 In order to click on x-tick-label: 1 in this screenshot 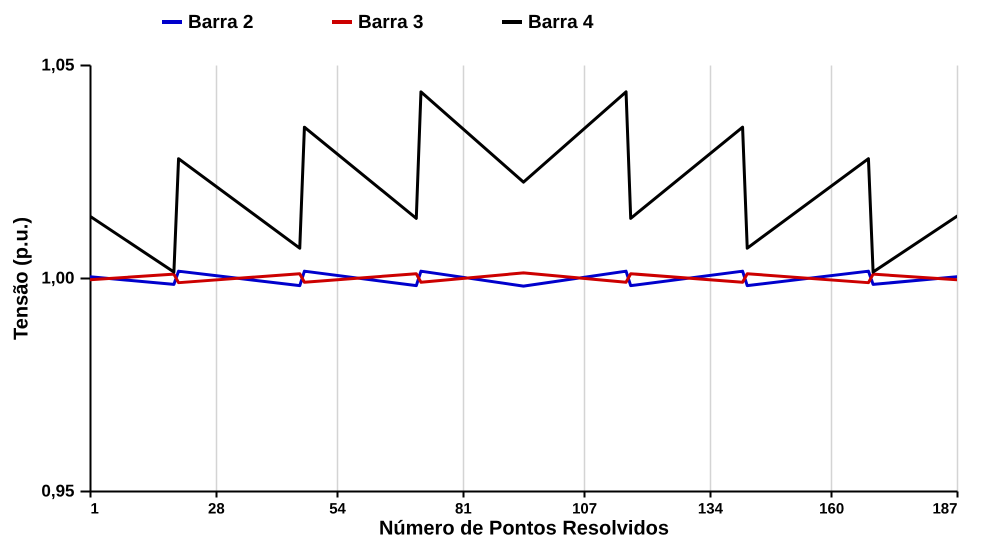, I will do `click(94, 509)`.